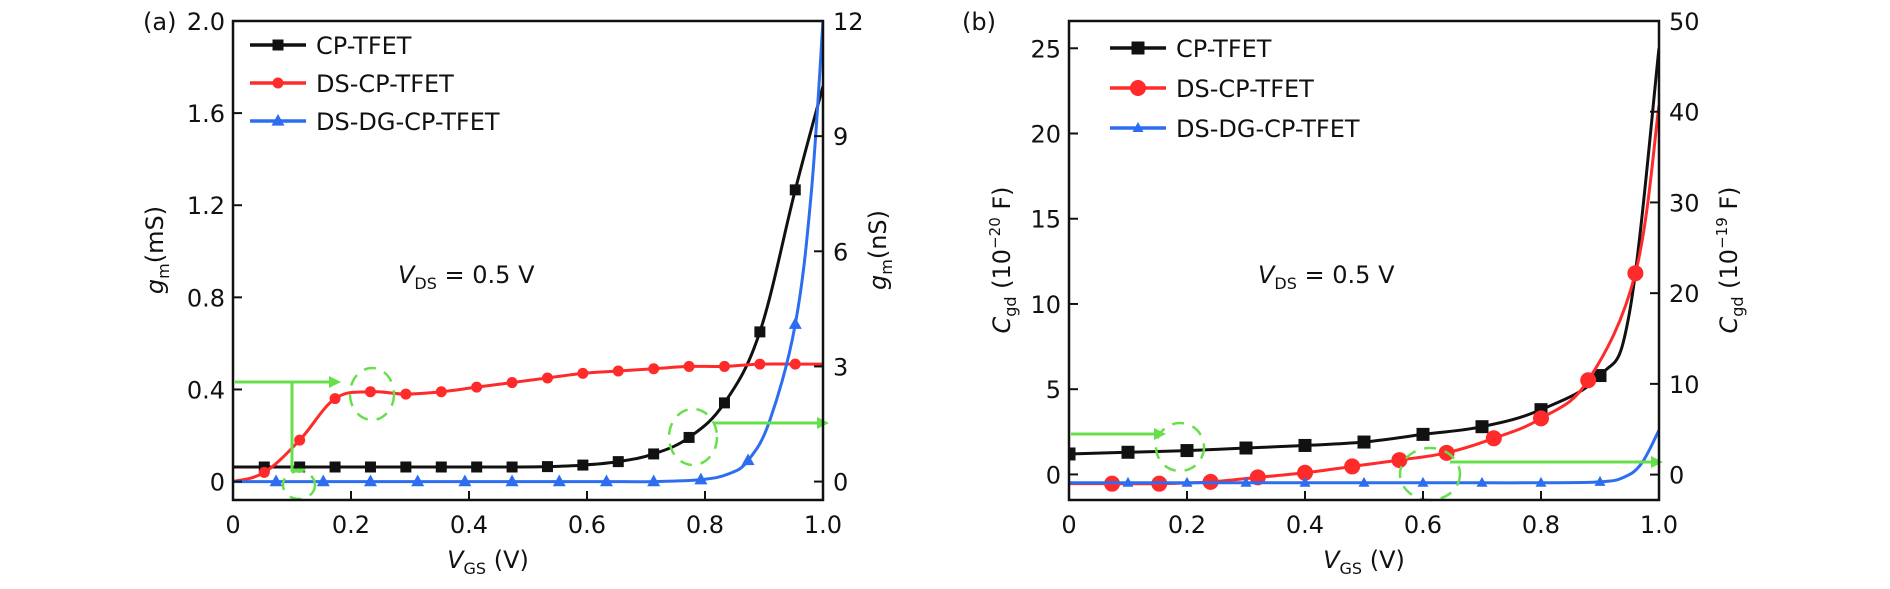 The height and width of the screenshot is (589, 1890). What do you see at coordinates (886, 267) in the screenshot?
I see `y-right-label-sub: m` at bounding box center [886, 267].